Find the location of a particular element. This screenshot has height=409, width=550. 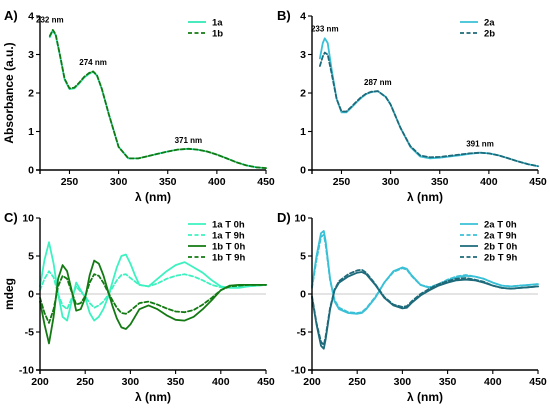

panel-1-series-1-line is located at coordinates (157, 99).